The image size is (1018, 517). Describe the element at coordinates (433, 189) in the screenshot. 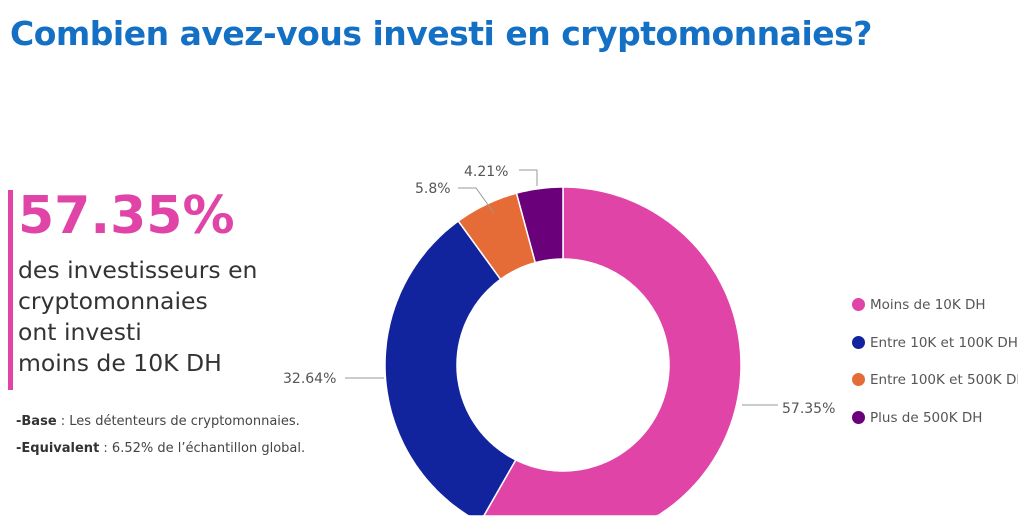

I see `data-label: 5.8%` at that location.